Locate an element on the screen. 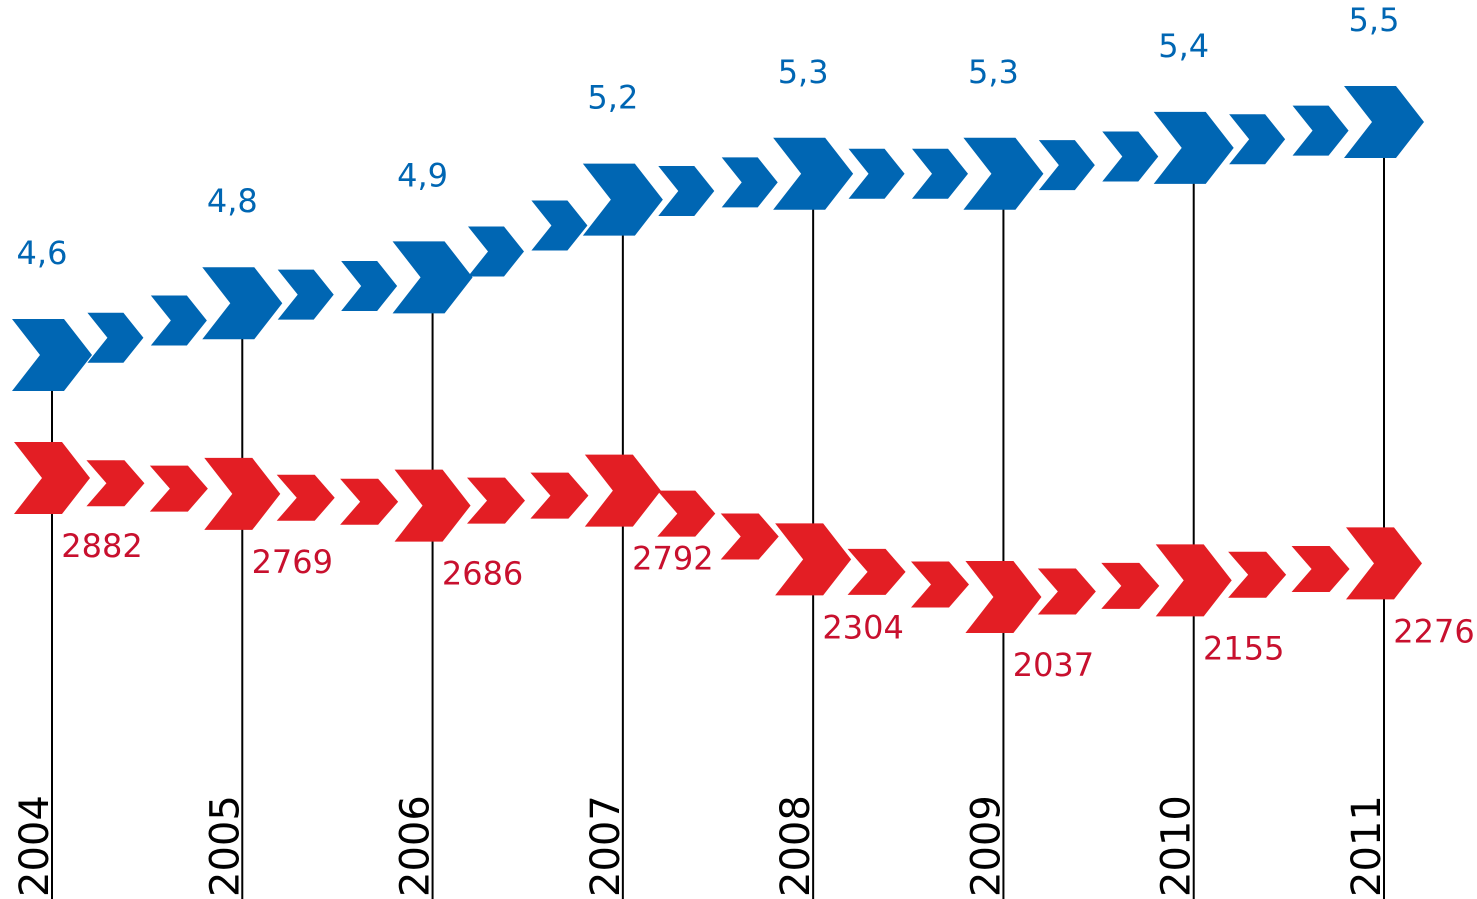 Image resolution: width=1477 pixels, height=899 pixels. value-label: 2276 is located at coordinates (1433, 631).